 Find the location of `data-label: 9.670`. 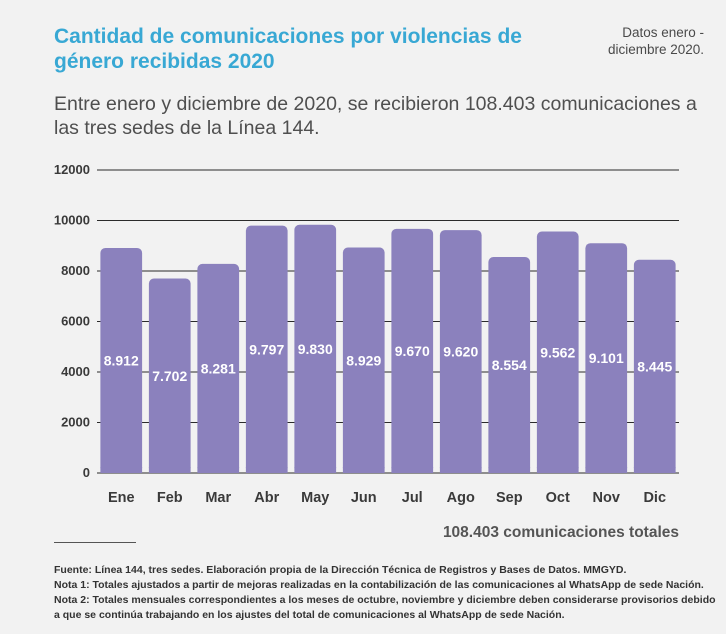

data-label: 9.670 is located at coordinates (412, 351).